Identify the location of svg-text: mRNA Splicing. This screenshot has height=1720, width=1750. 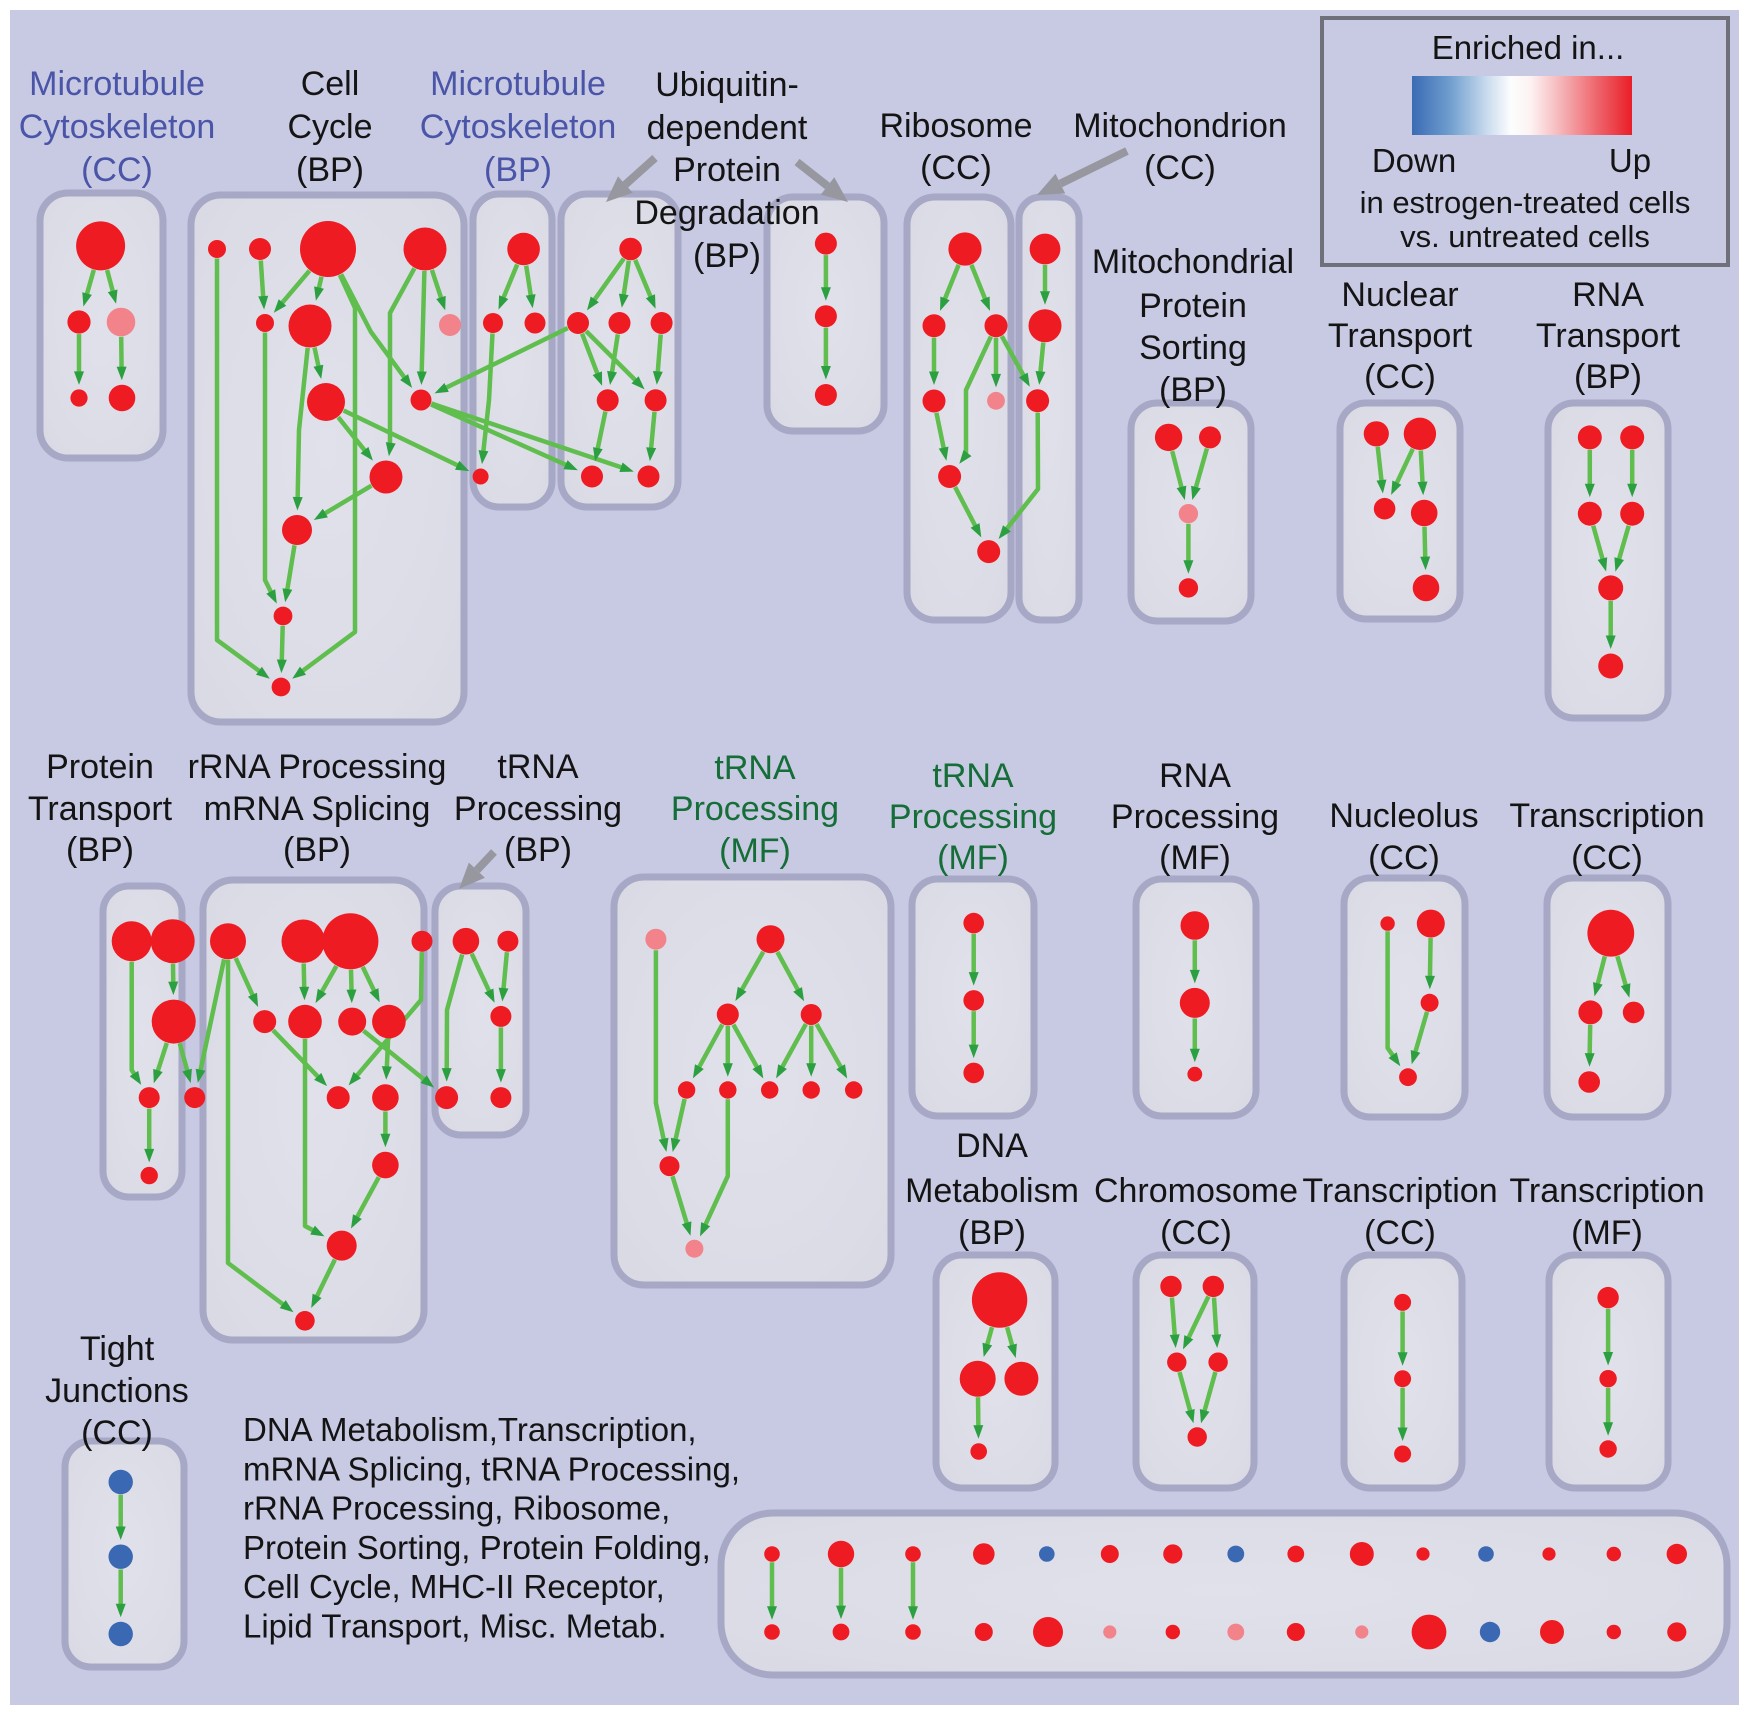
(317, 809).